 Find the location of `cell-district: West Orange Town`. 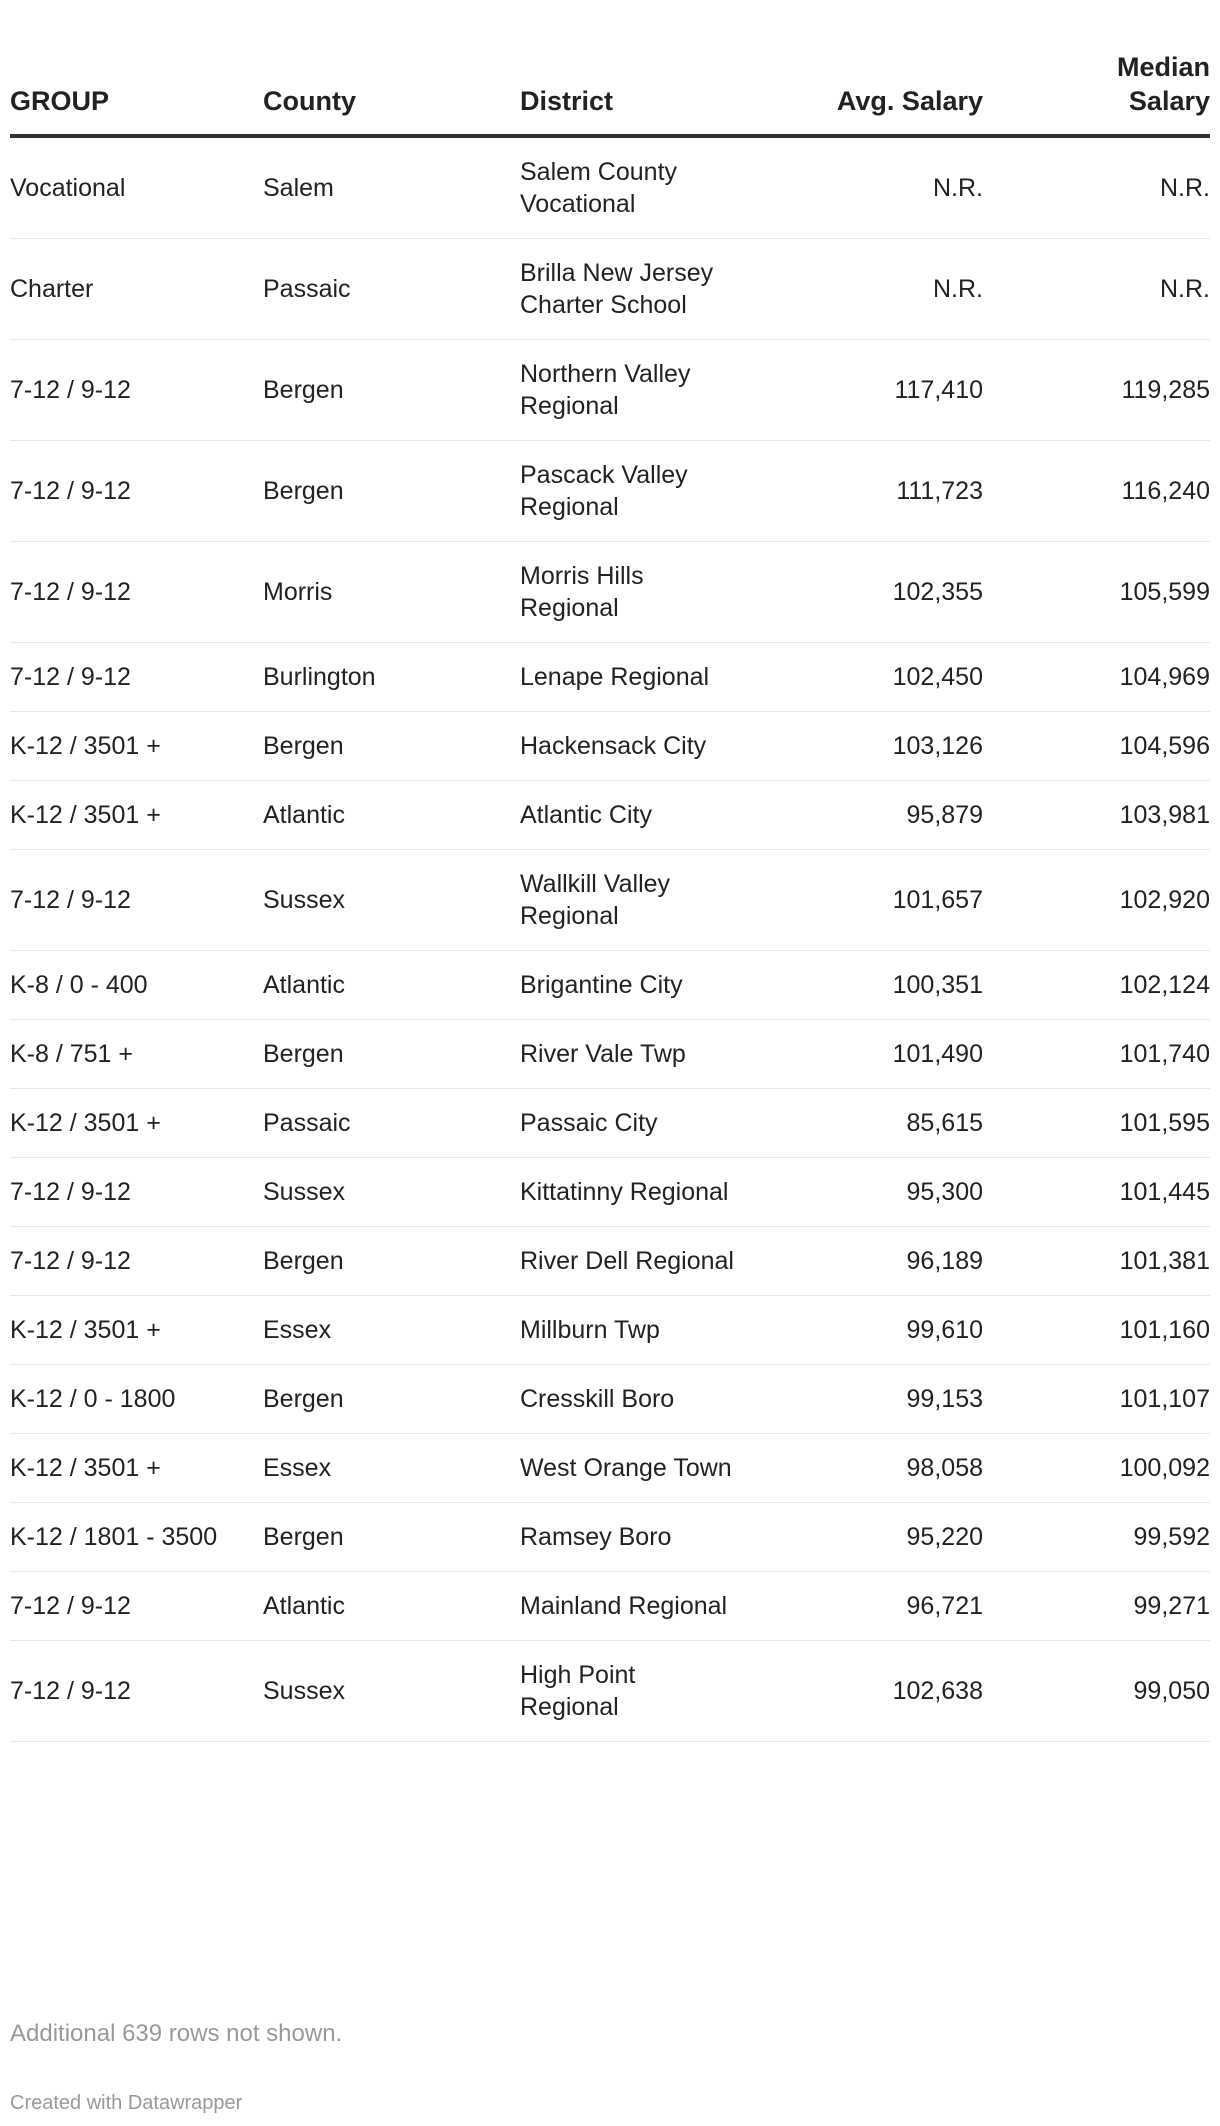

cell-district: West Orange Town is located at coordinates (636, 1468).